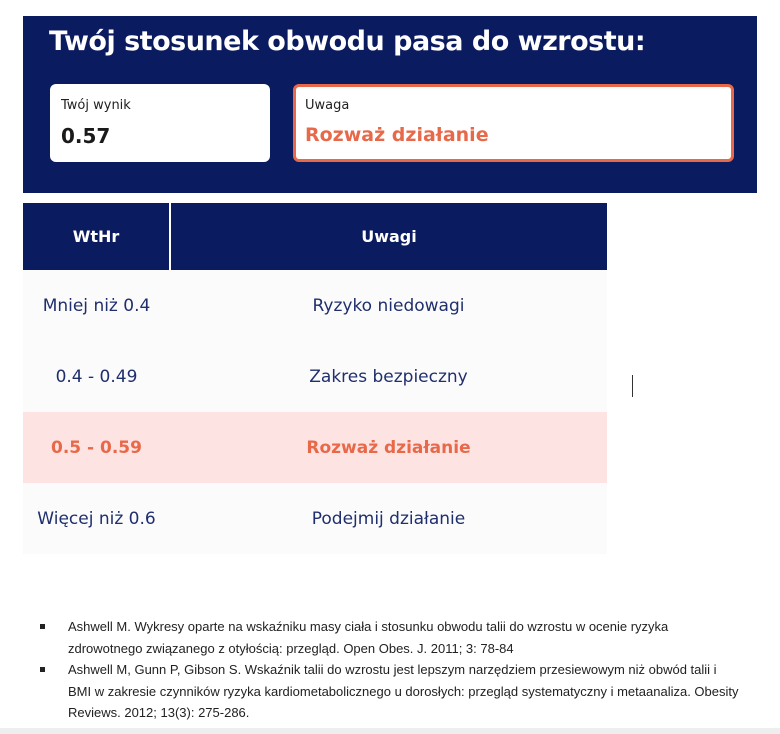 Image resolution: width=780 pixels, height=734 pixels. I want to click on table-row: Mniej niż 0.4 Ryzyko niedowagi, so click(315, 305).